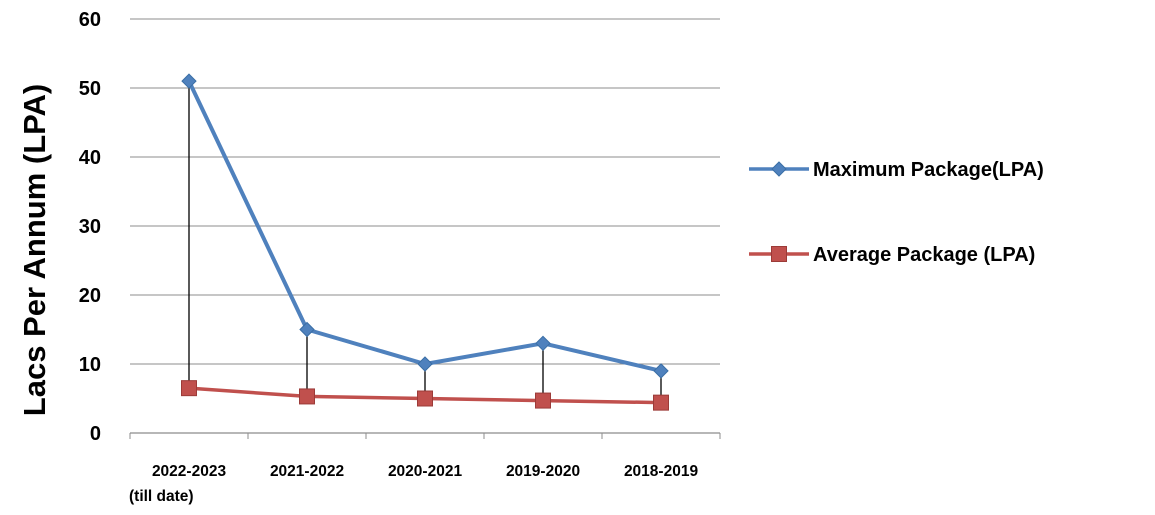 Image resolution: width=1155 pixels, height=515 pixels. Describe the element at coordinates (543, 471) in the screenshot. I see `x-tick-label: 2019-2020` at that location.